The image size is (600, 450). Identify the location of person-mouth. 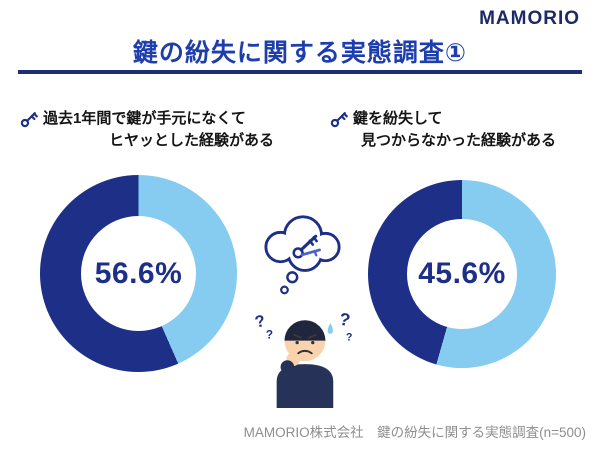
(305, 352).